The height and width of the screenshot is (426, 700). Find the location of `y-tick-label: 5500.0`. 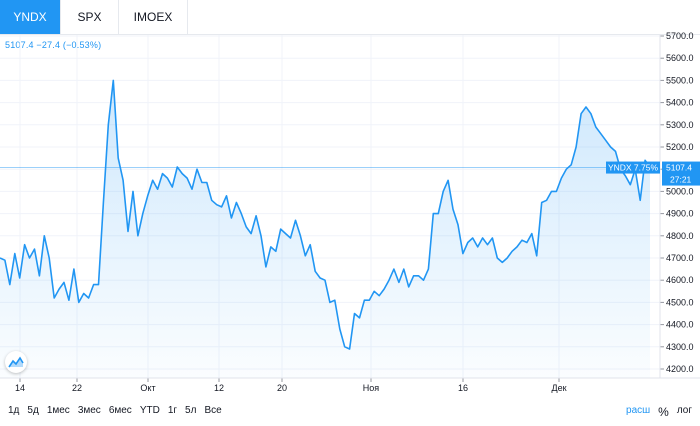

y-tick-label: 5500.0 is located at coordinates (680, 80).